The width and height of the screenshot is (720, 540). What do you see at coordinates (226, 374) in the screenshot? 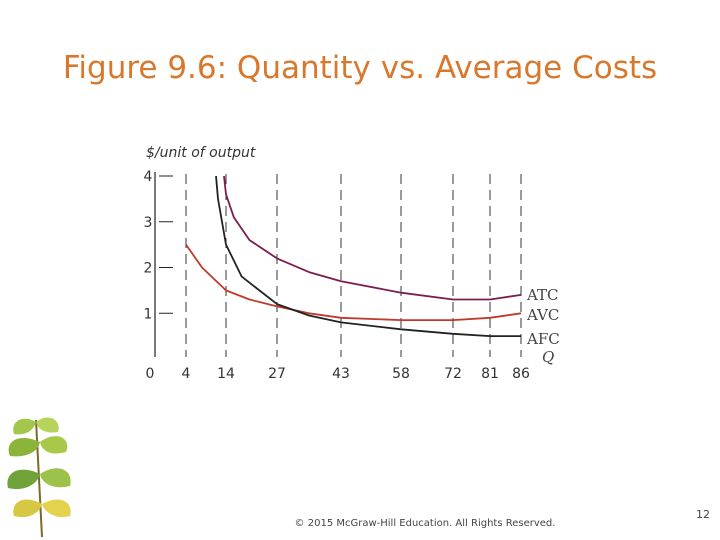
I see `x-tick-label-14: 14` at bounding box center [226, 374].